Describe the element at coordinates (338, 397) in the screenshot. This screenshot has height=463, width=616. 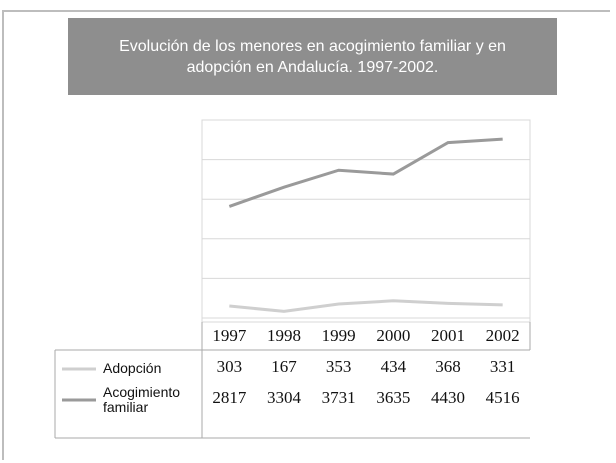
I see `table-value: 3731` at that location.